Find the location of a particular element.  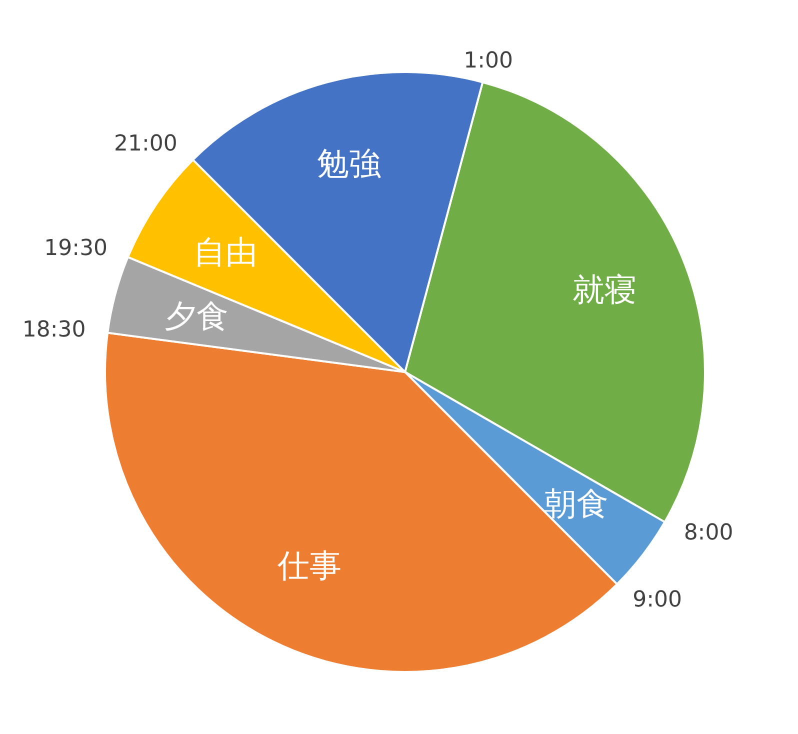

text: 8:00 is located at coordinates (709, 533).